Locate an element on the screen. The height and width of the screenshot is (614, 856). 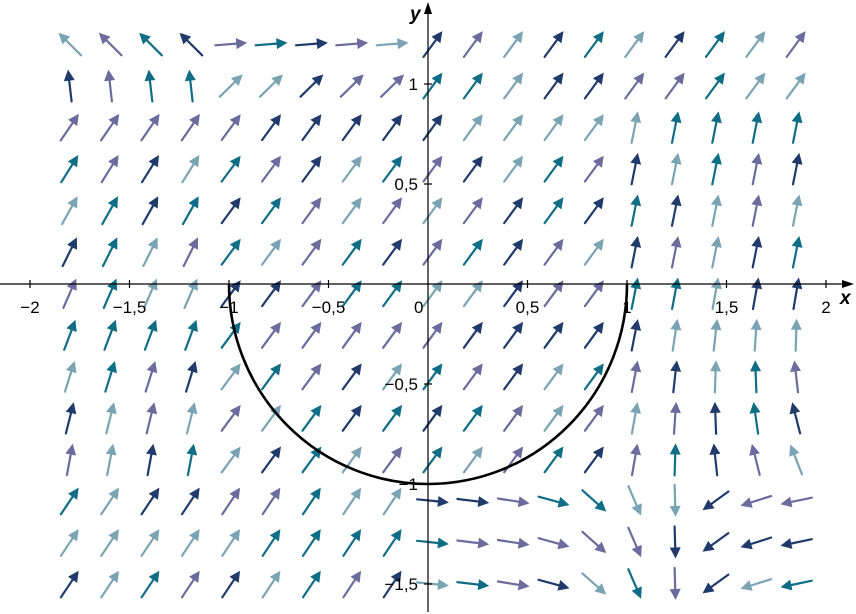
y-tick-label: −1 is located at coordinates (408, 484).